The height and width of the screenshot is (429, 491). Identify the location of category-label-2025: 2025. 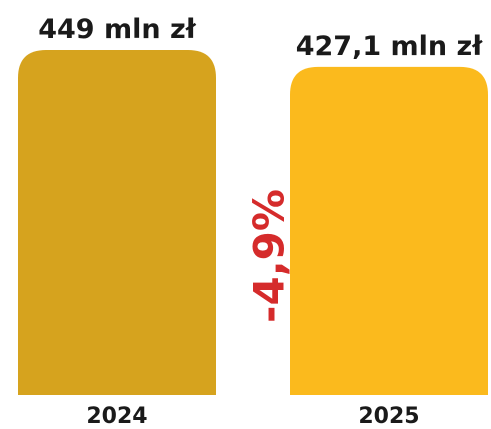
(388, 416).